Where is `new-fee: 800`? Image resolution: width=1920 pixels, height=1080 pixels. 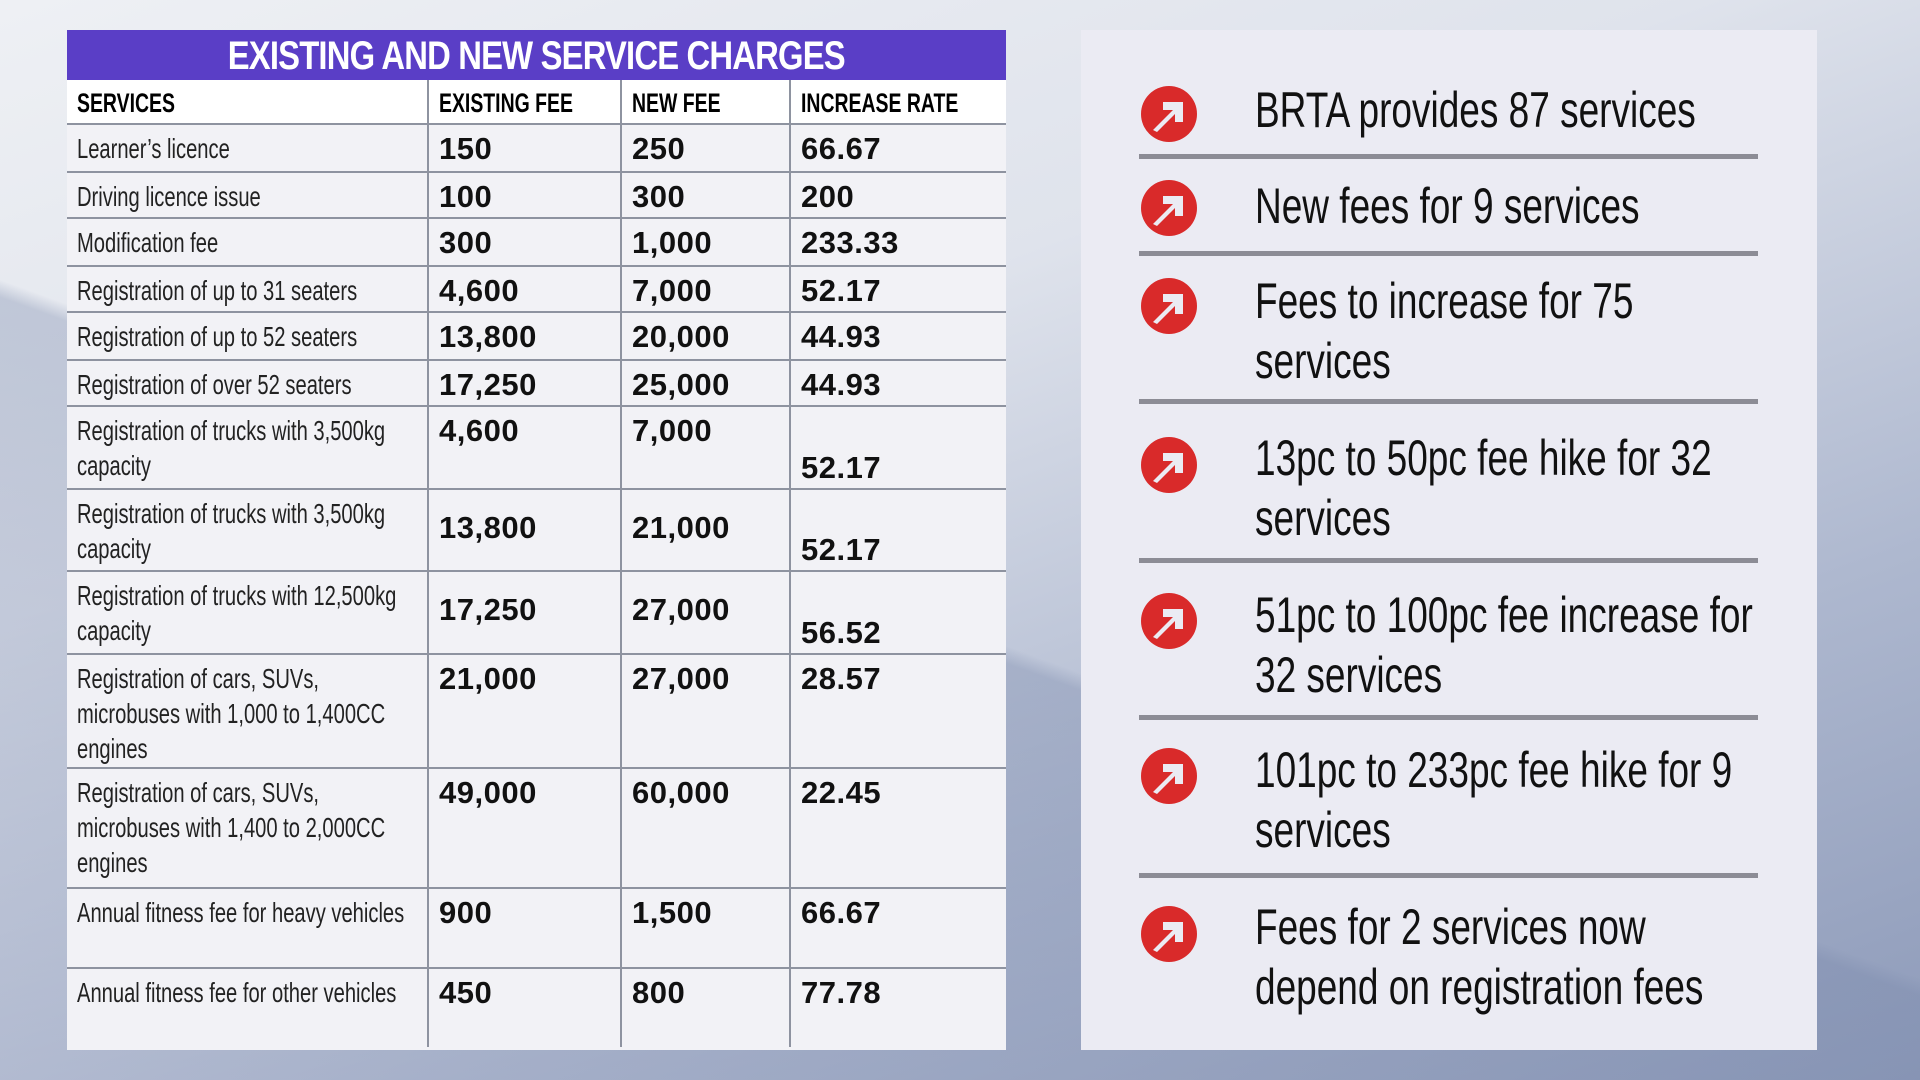 new-fee: 800 is located at coordinates (706, 1008).